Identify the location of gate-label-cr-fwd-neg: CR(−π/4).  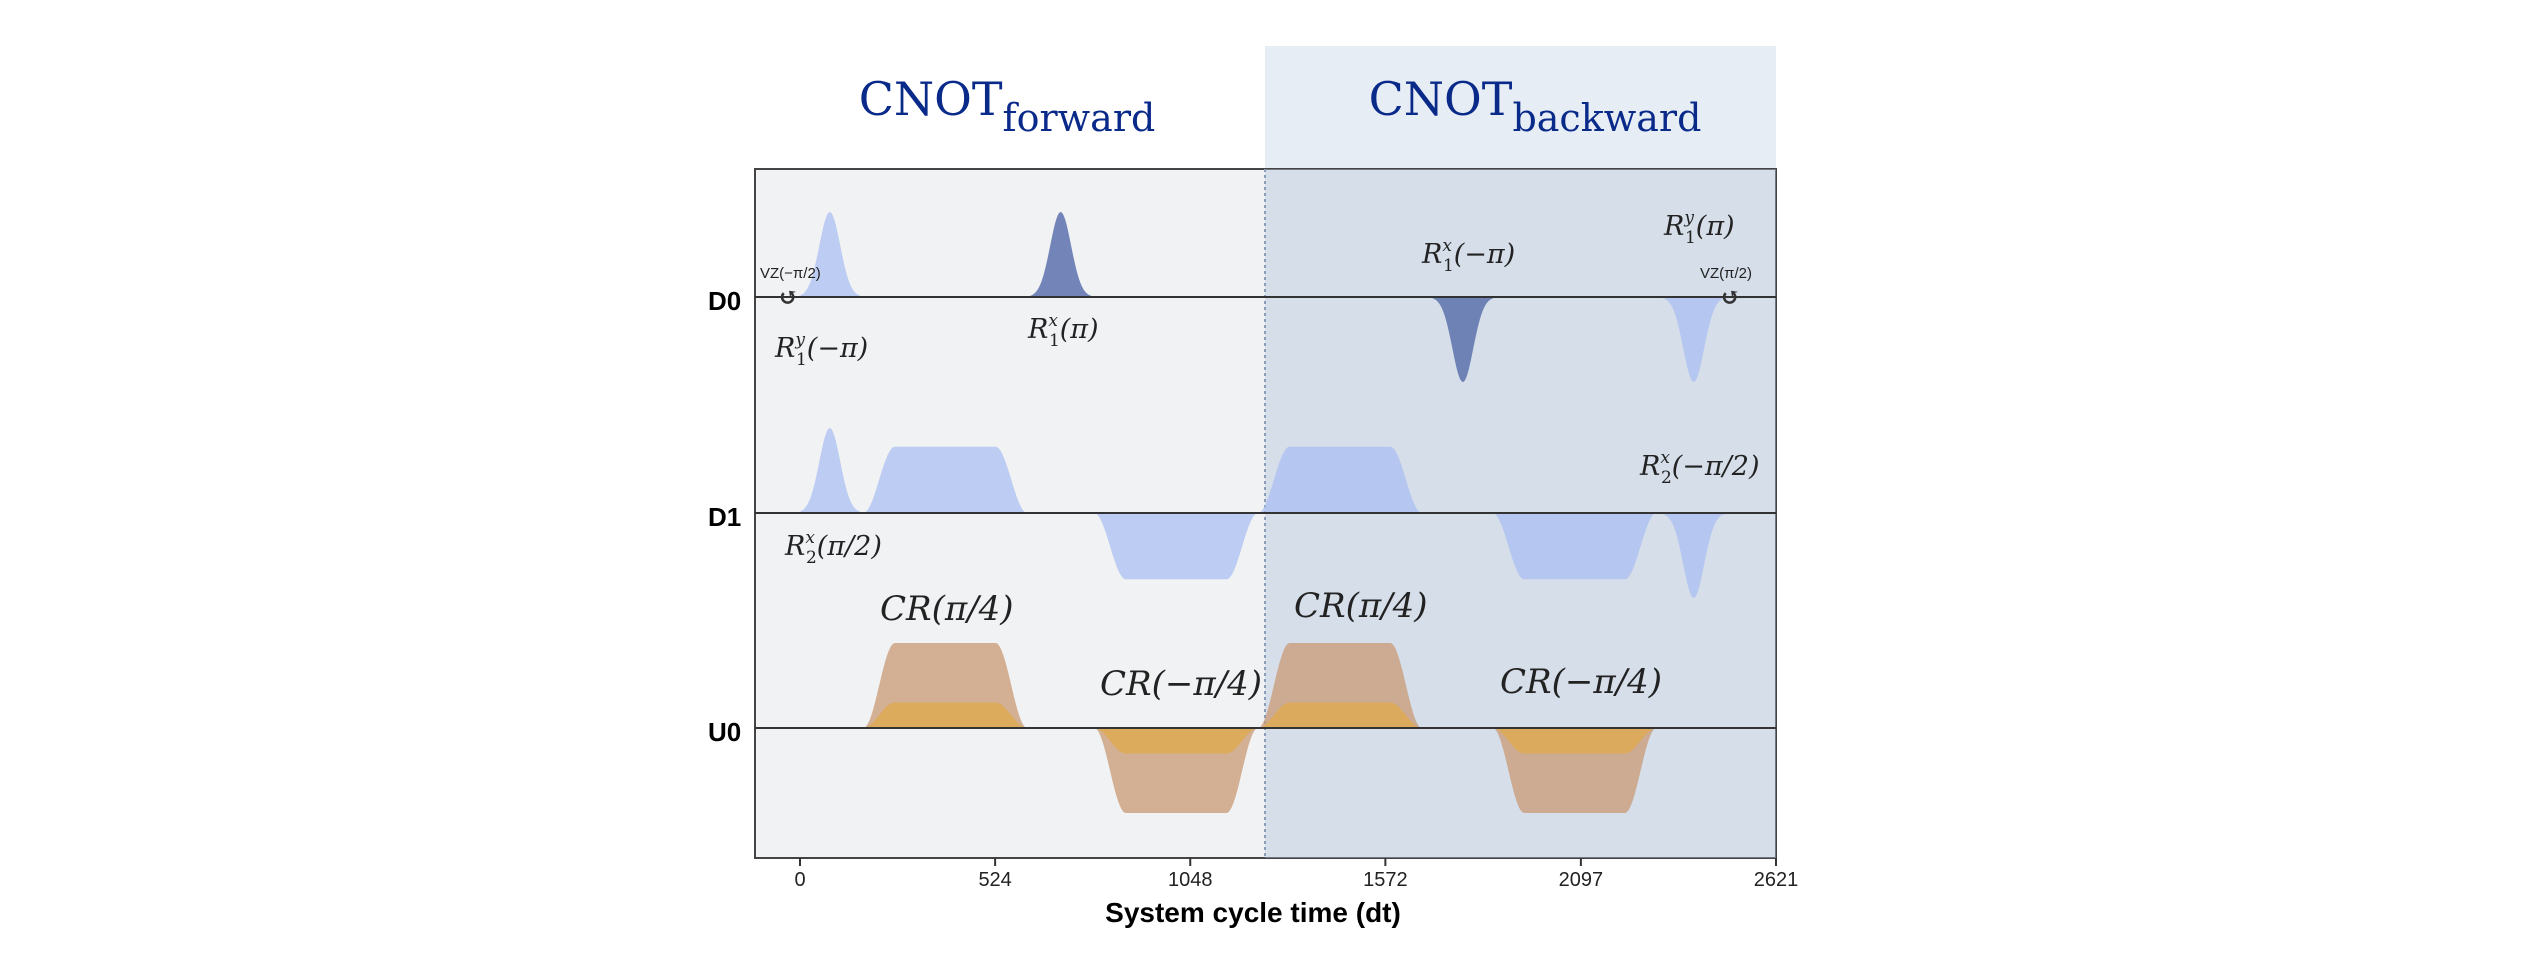
(1181, 684).